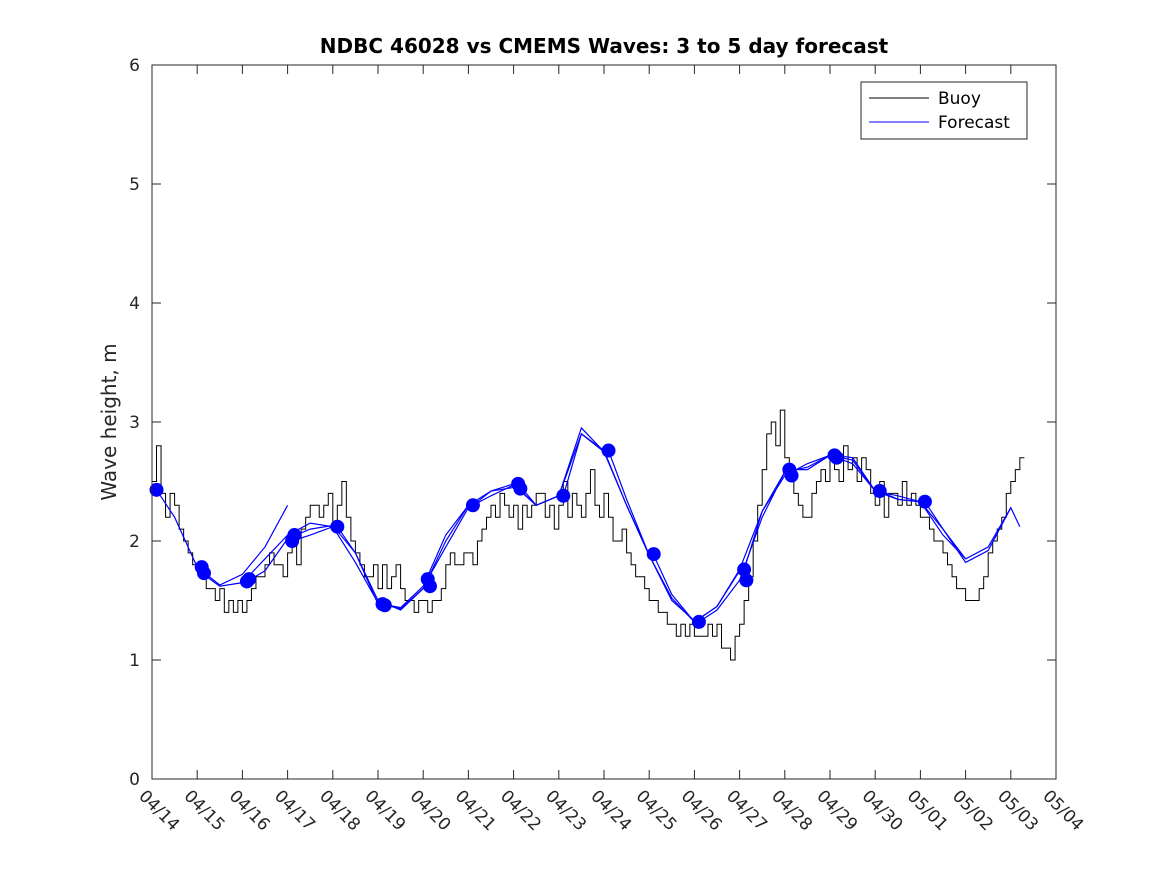 This screenshot has height=875, width=1167. Describe the element at coordinates (520, 810) in the screenshot. I see `x-tick-label: 04/22` at that location.